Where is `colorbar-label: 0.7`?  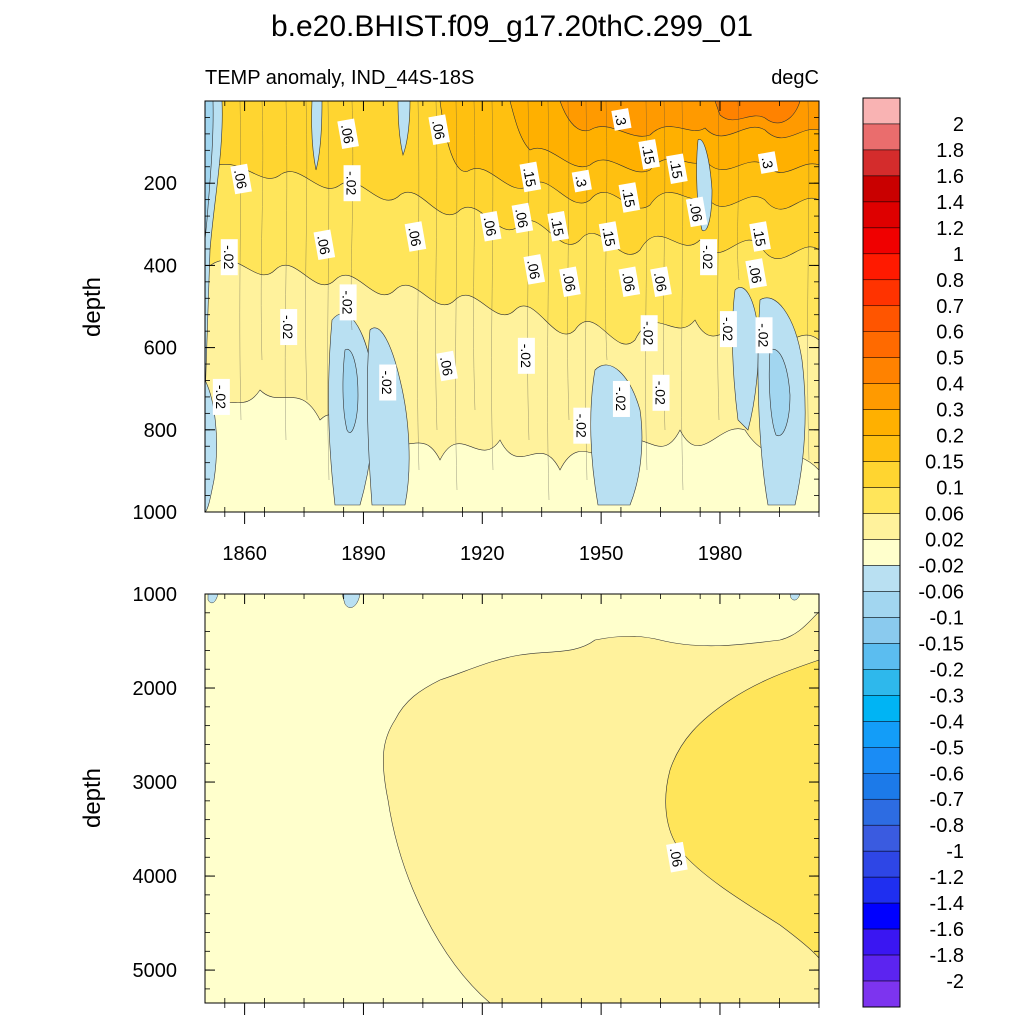 colorbar-label: 0.7 is located at coordinates (950, 307).